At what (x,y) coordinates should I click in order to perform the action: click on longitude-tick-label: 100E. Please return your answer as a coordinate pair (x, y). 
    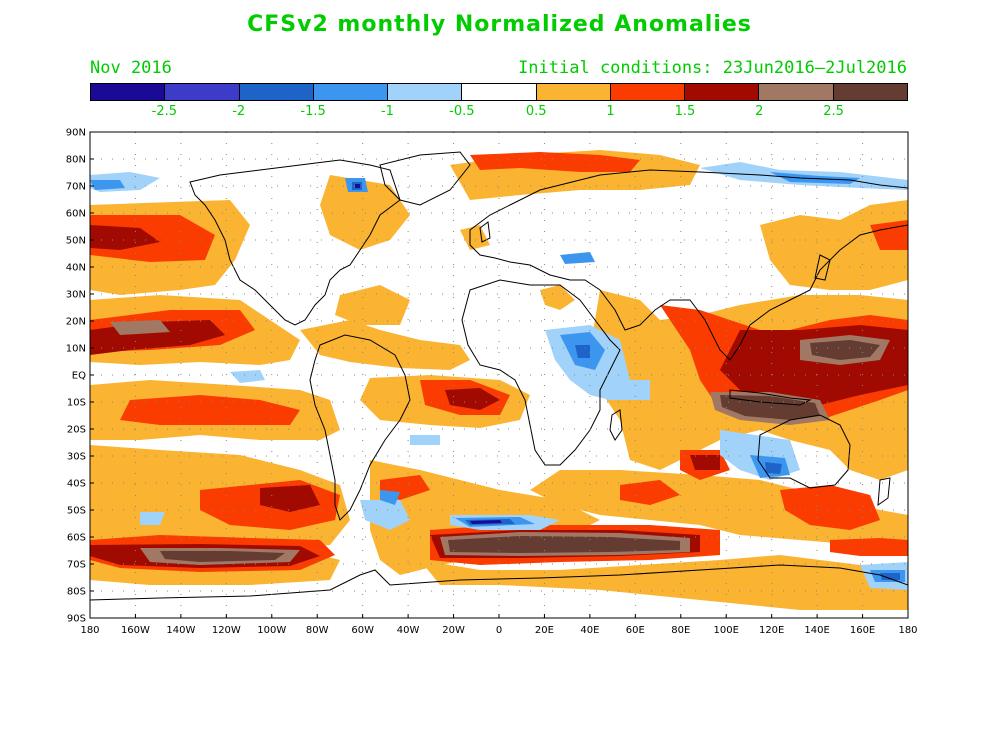
    Looking at the image, I should click on (726, 630).